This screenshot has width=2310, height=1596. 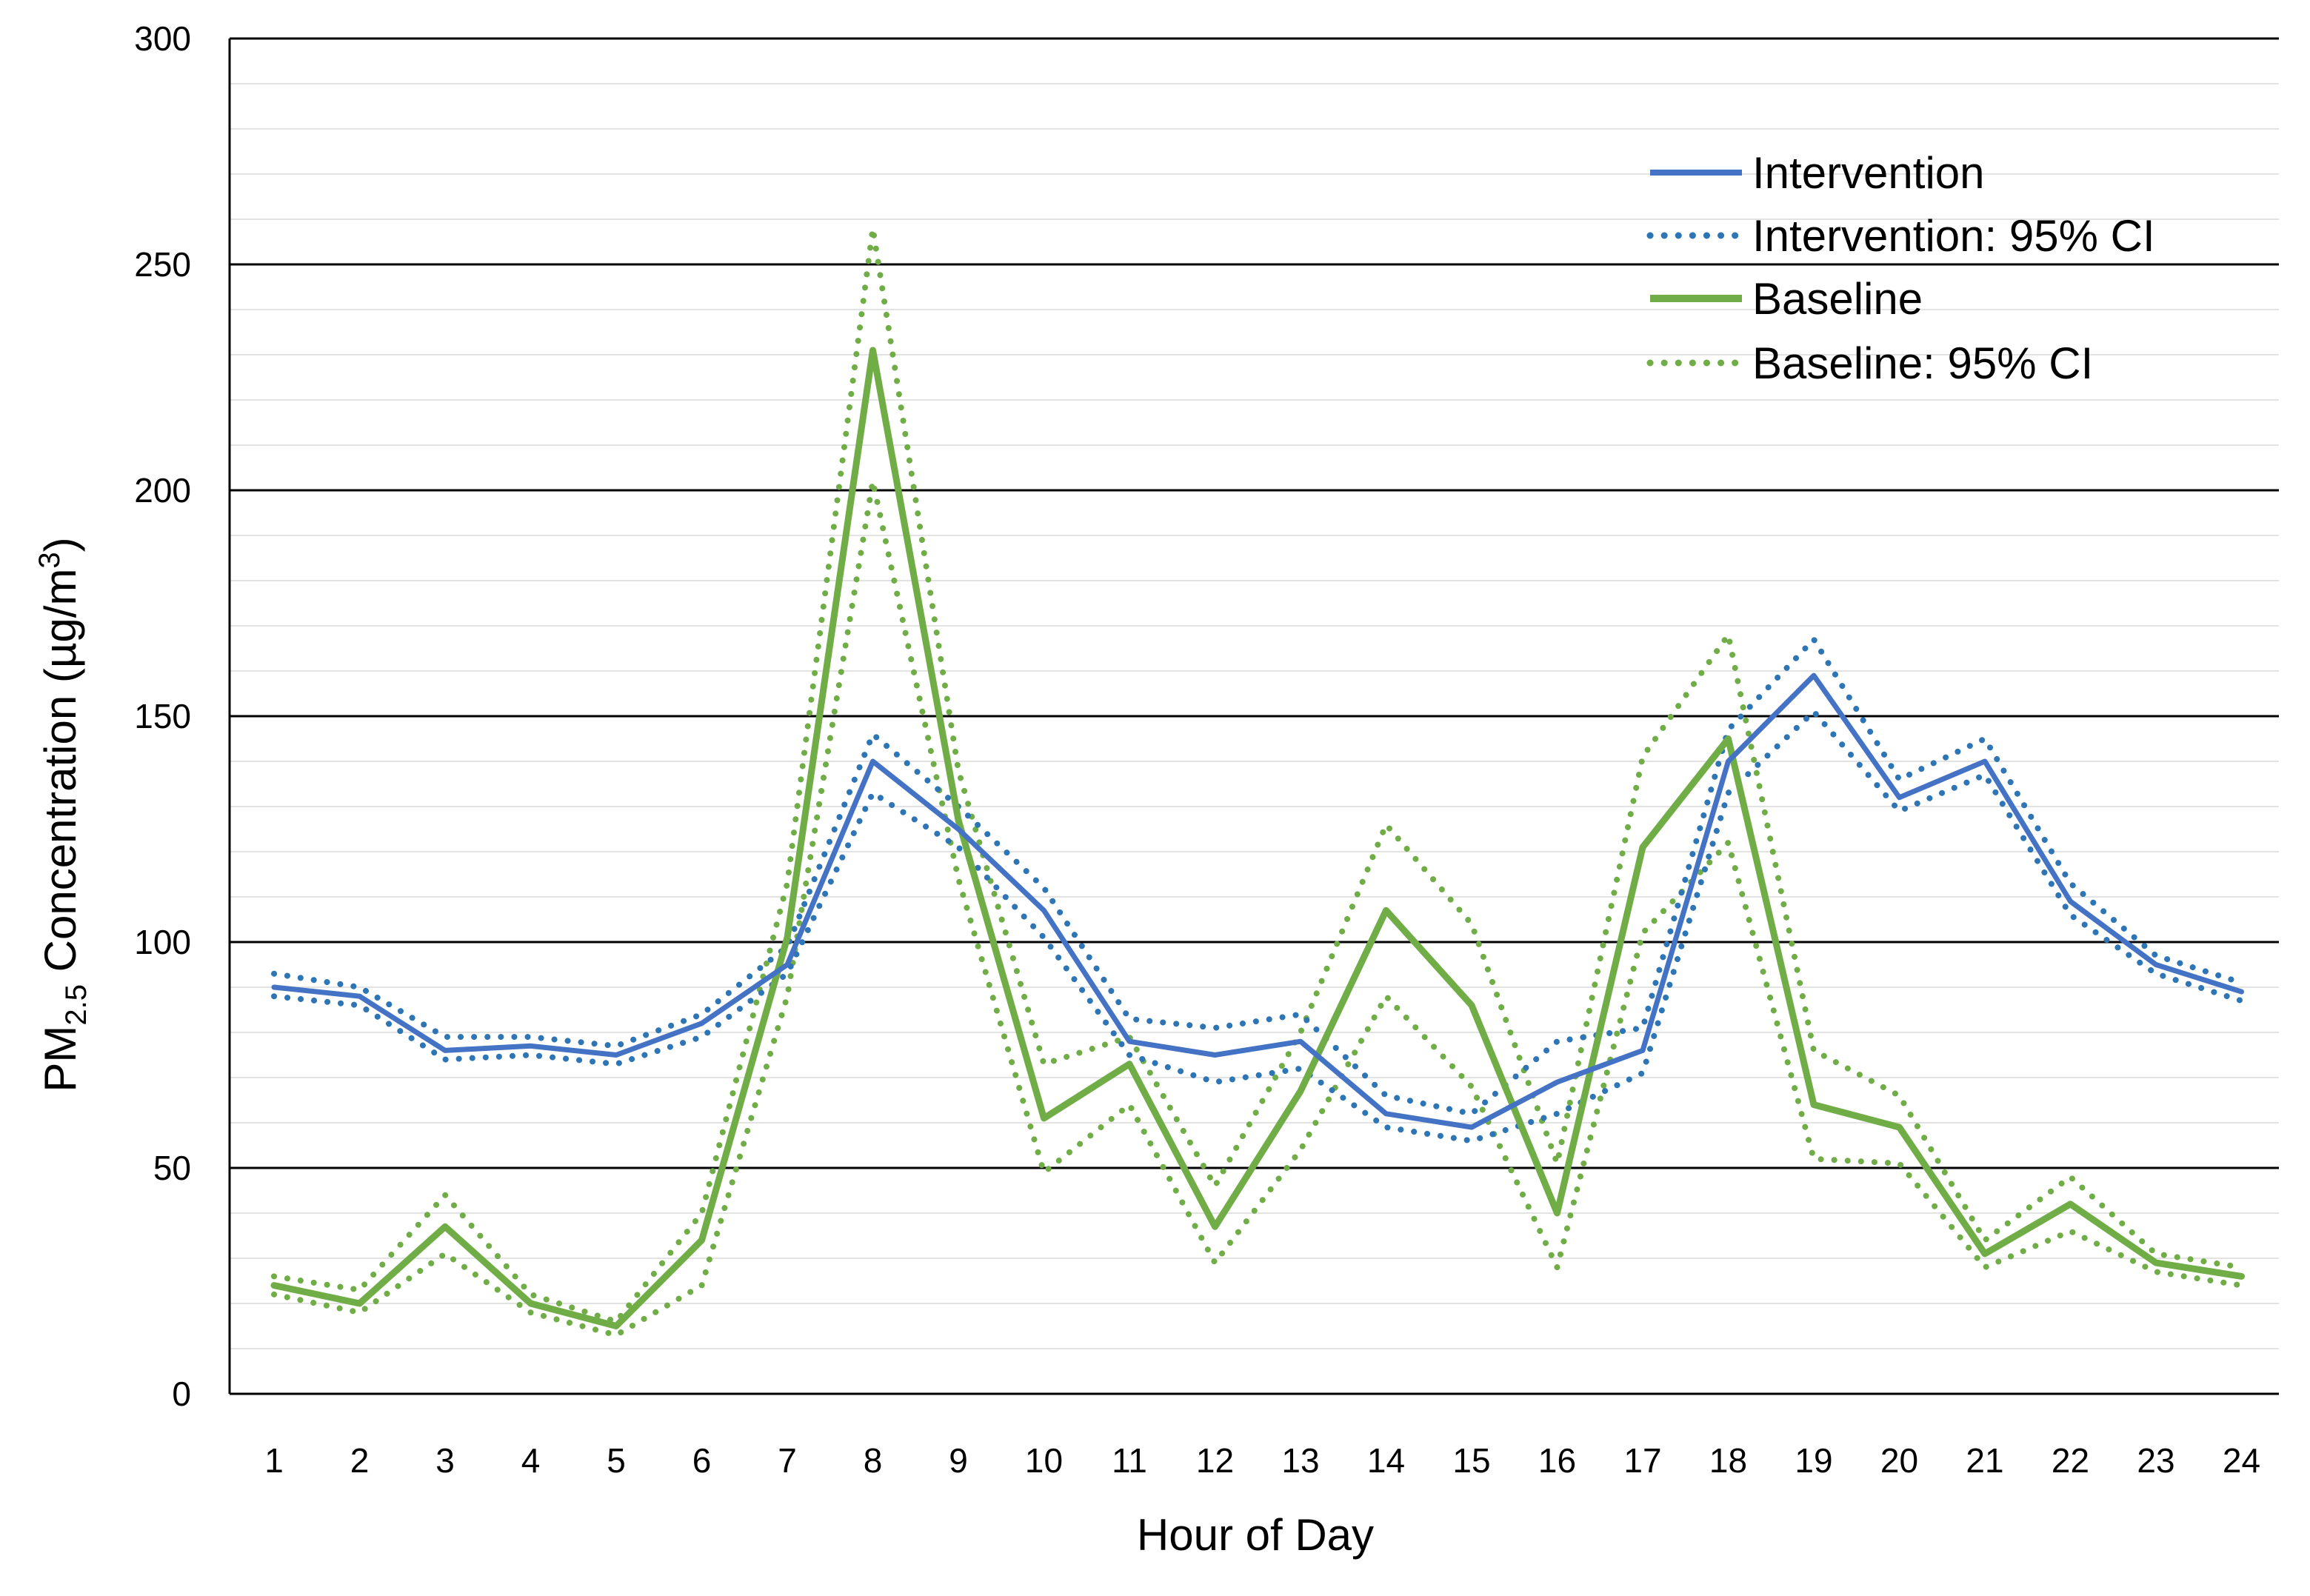 I want to click on legend-label-intervention: Intervention, so click(x=1868, y=173).